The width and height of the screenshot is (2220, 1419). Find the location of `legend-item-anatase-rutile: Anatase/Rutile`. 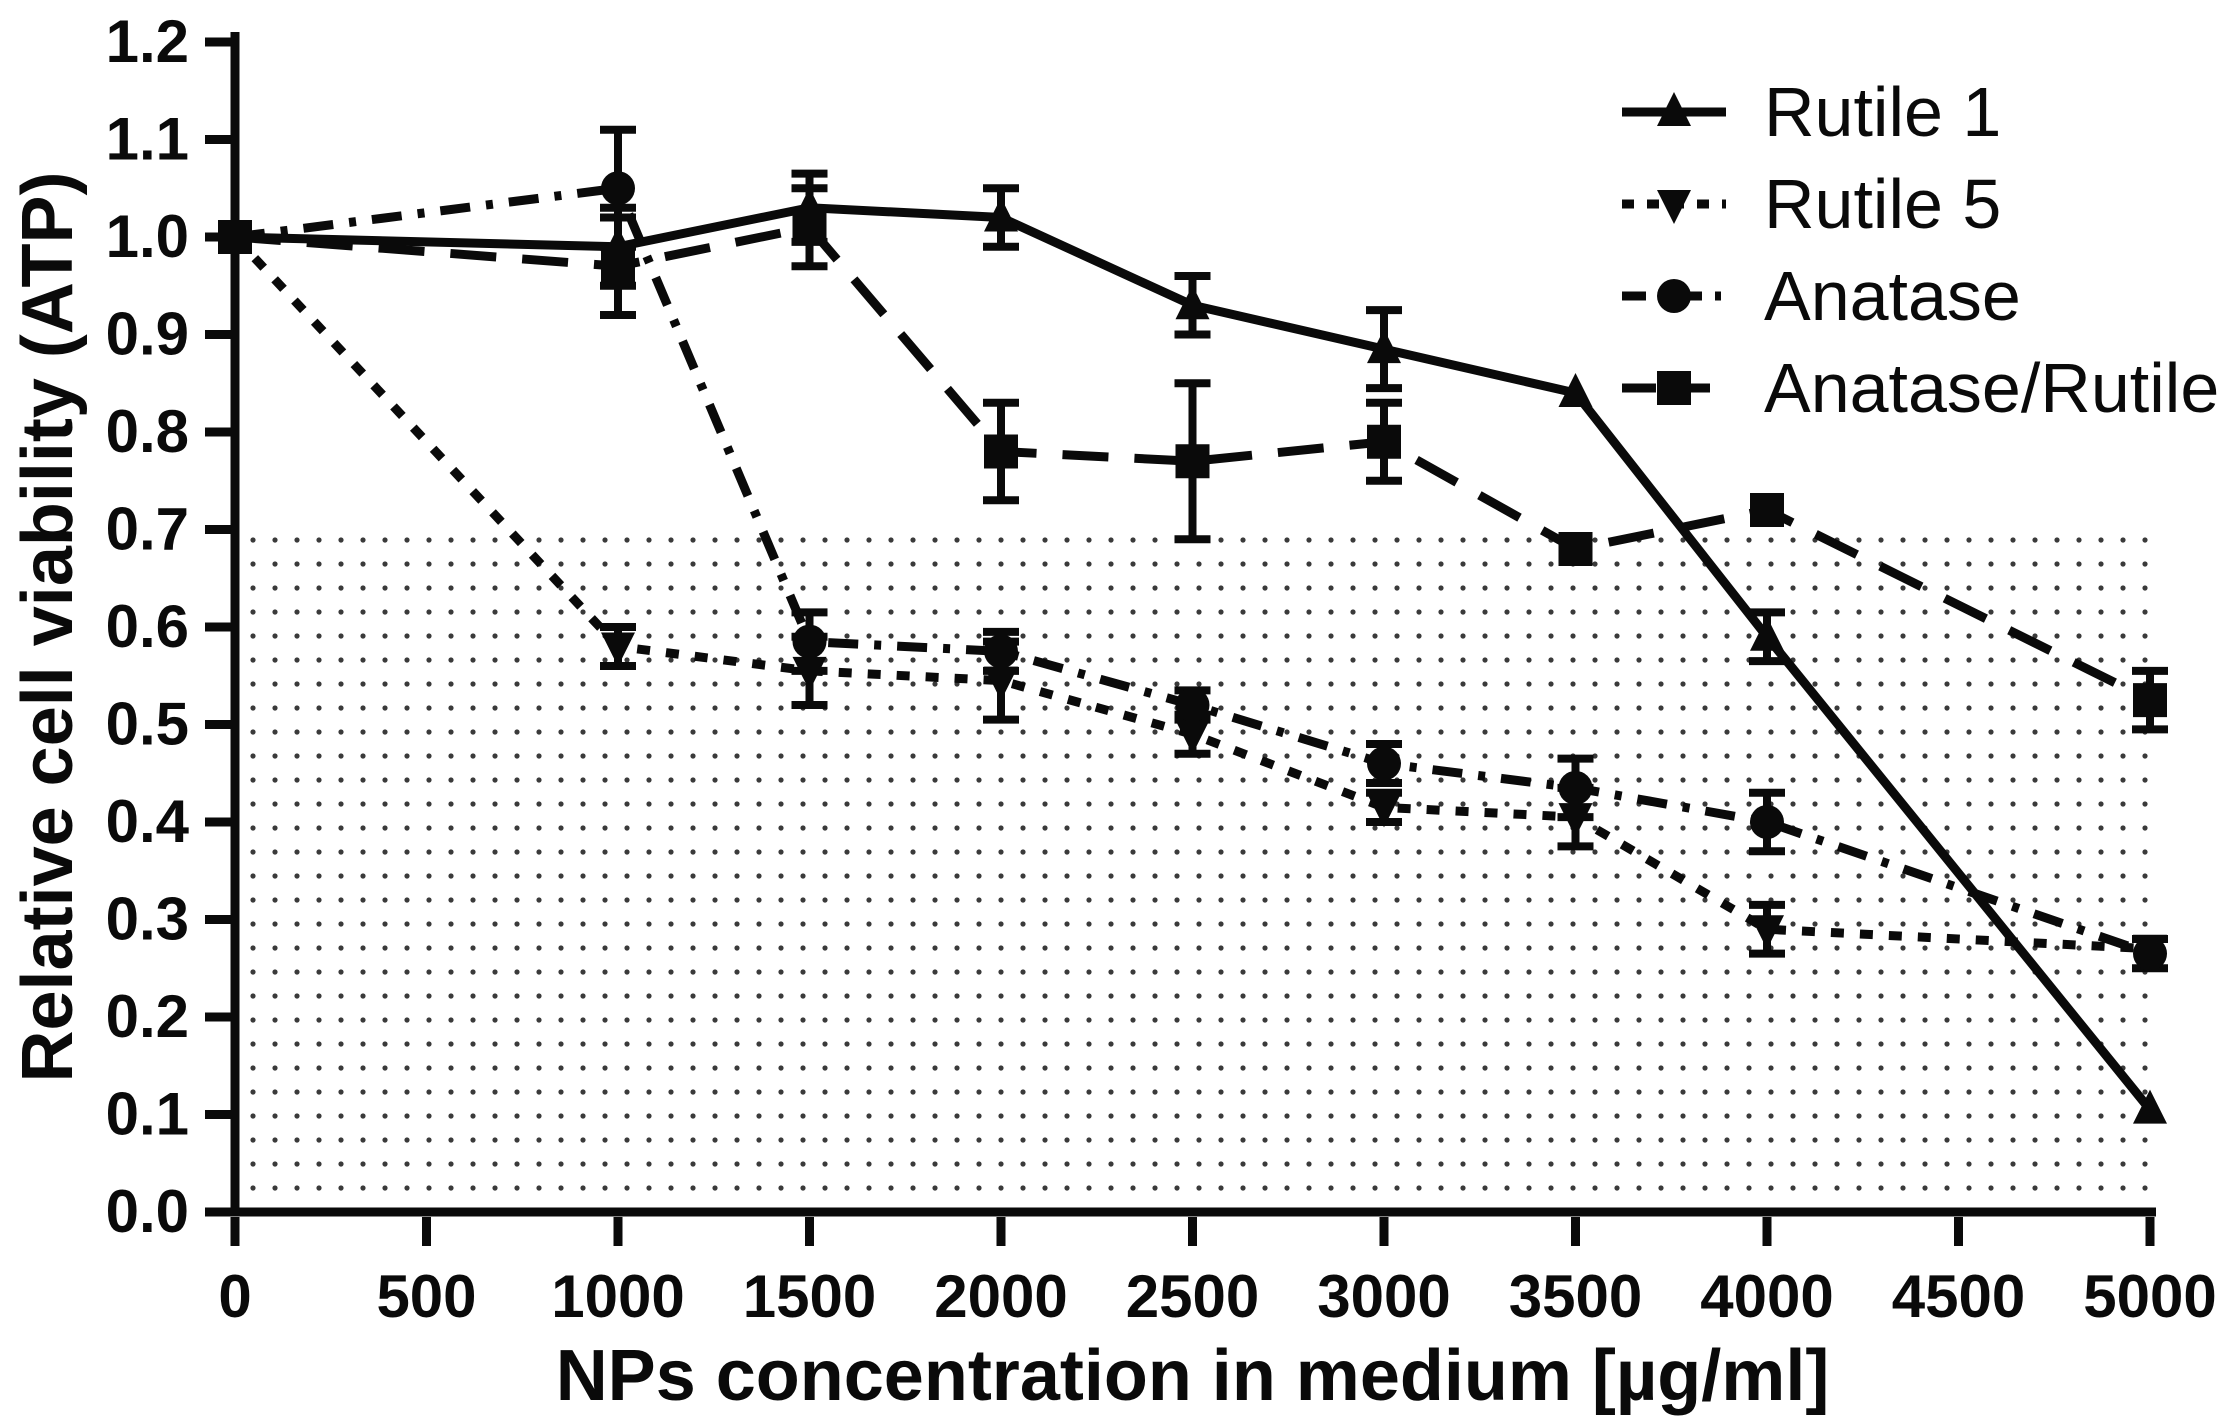

legend-item-anatase-rutile: Anatase/Rutile is located at coordinates (1920, 388).